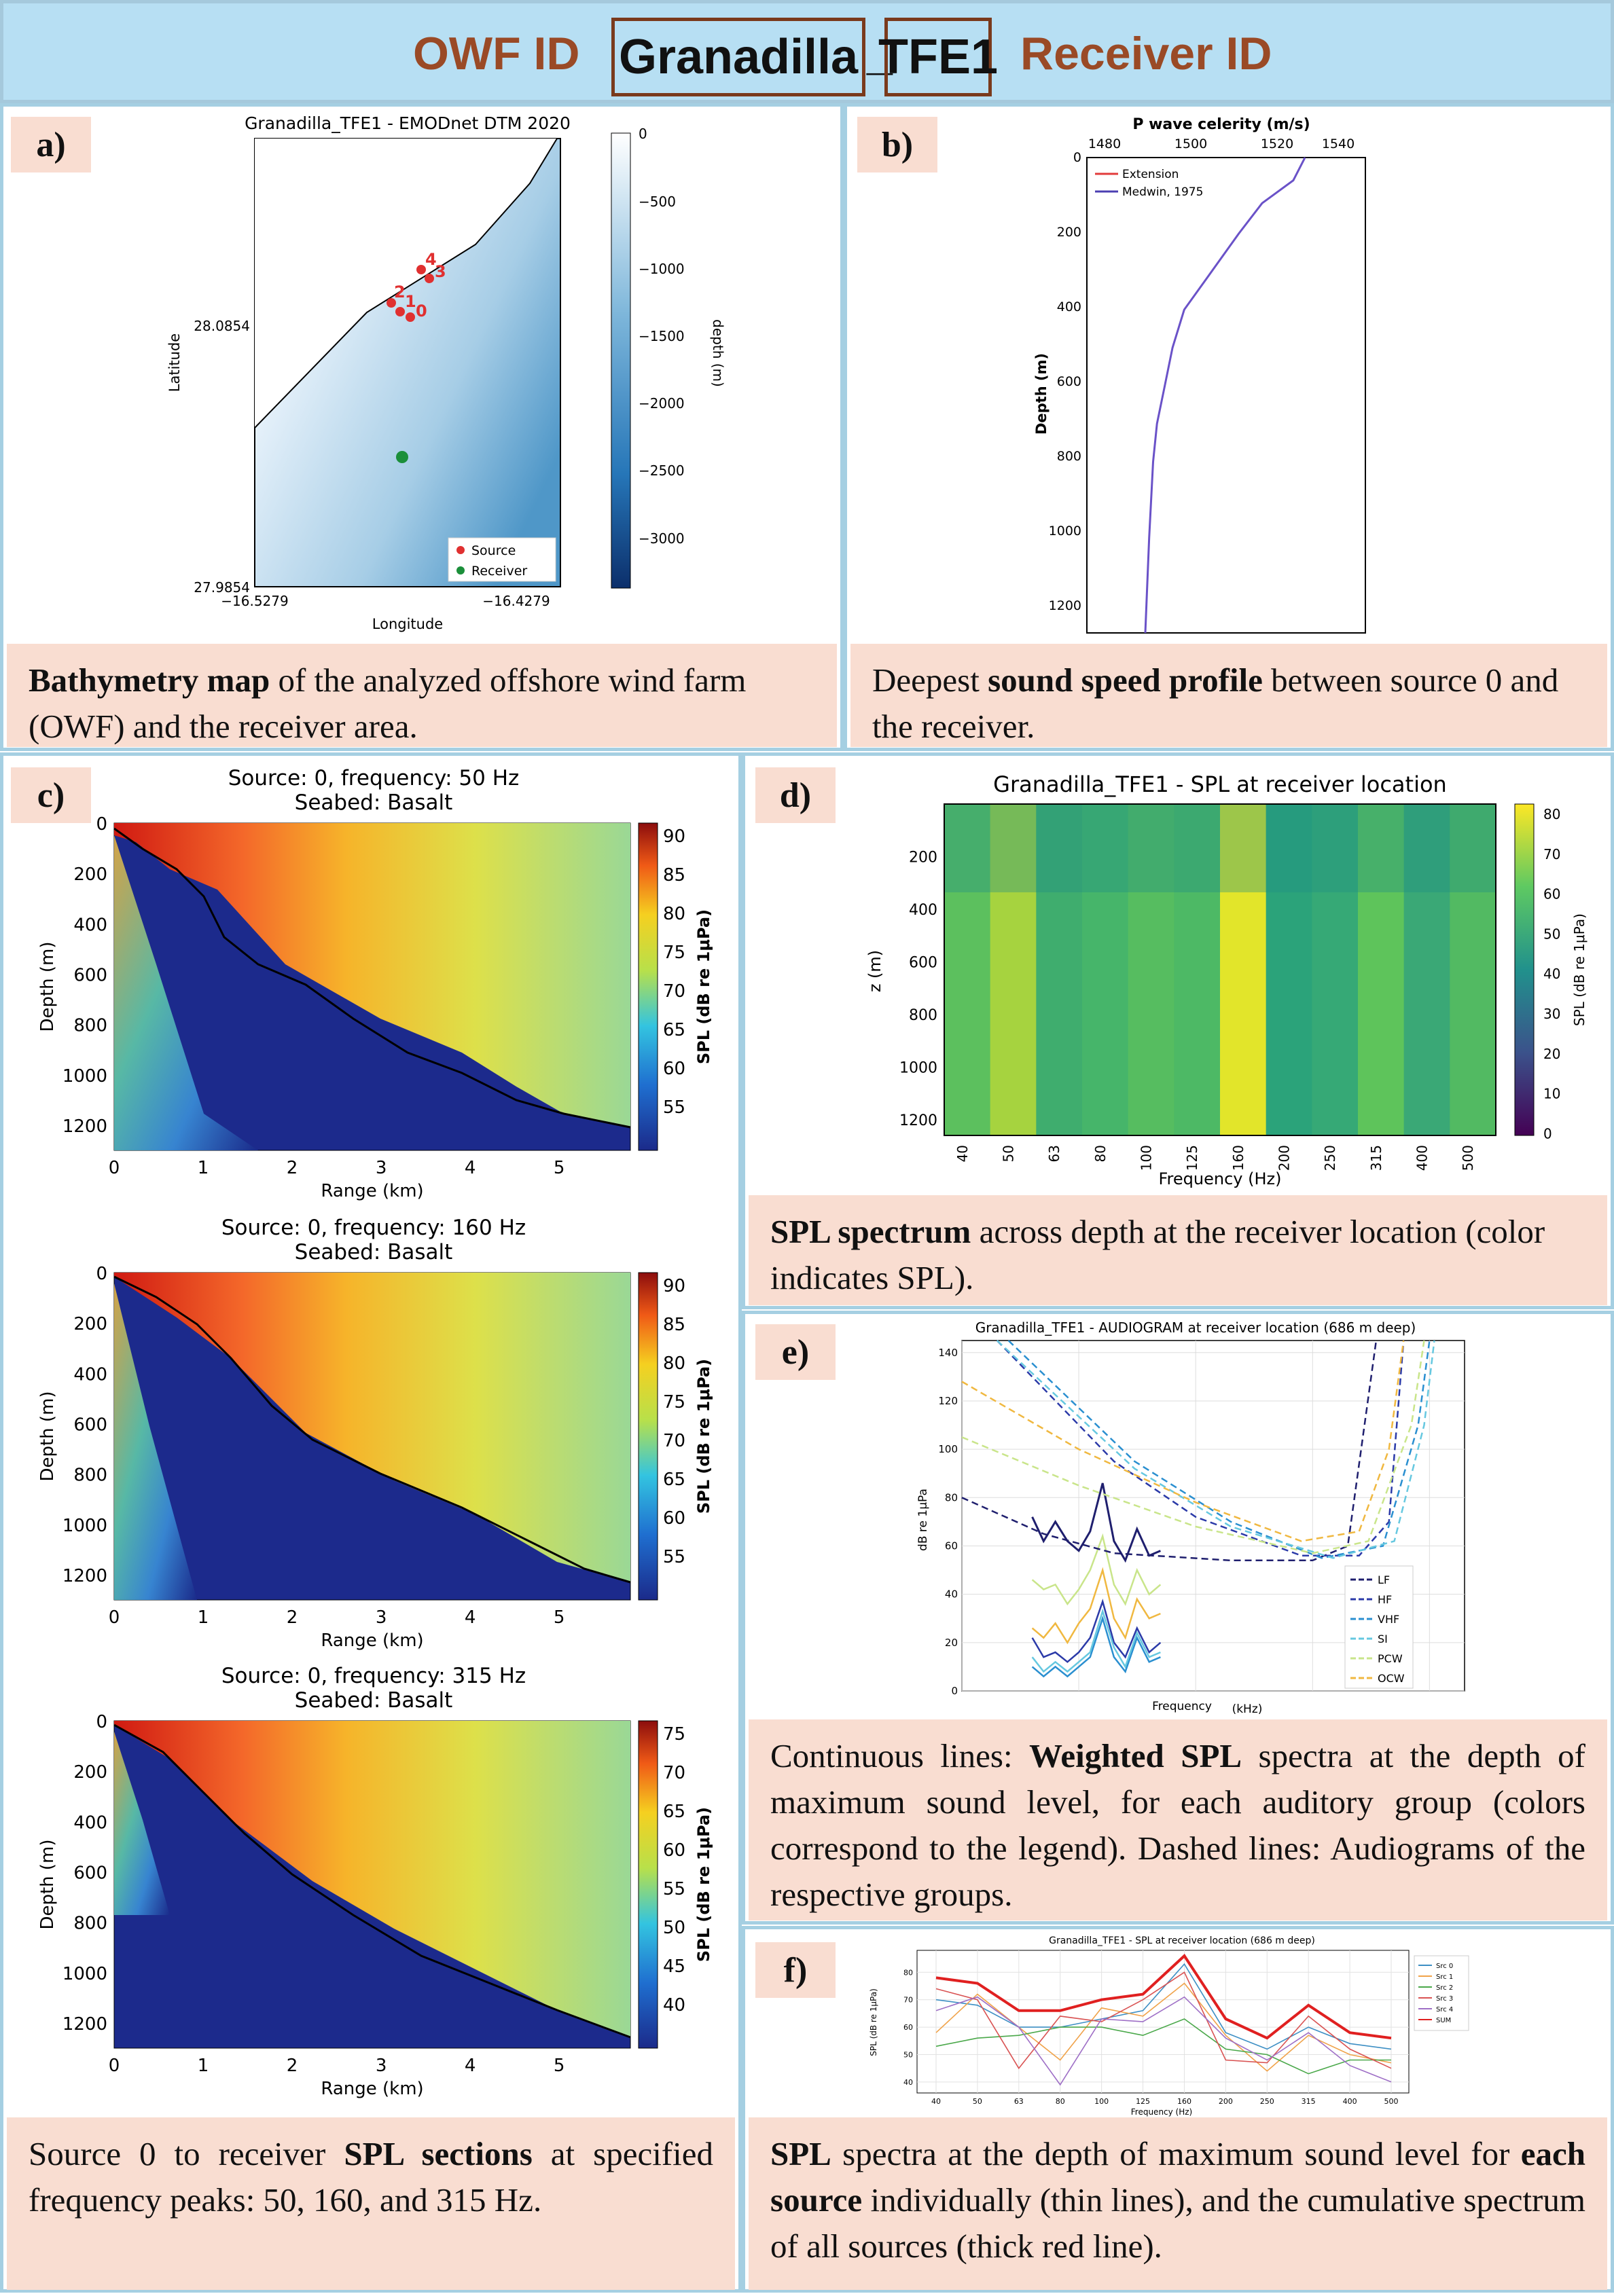  I want to click on map-ylabel: Latitude, so click(174, 362).